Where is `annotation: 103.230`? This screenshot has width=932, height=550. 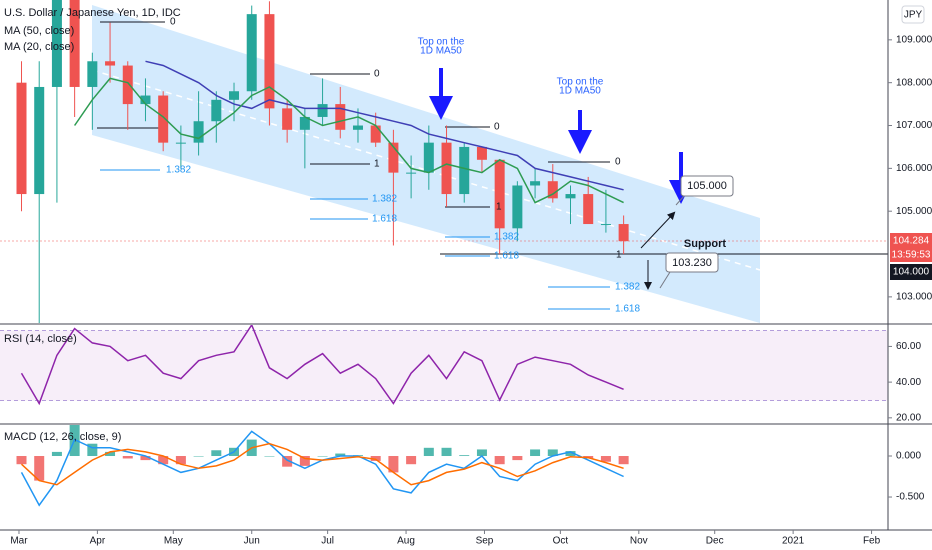
annotation: 103.230 is located at coordinates (692, 263).